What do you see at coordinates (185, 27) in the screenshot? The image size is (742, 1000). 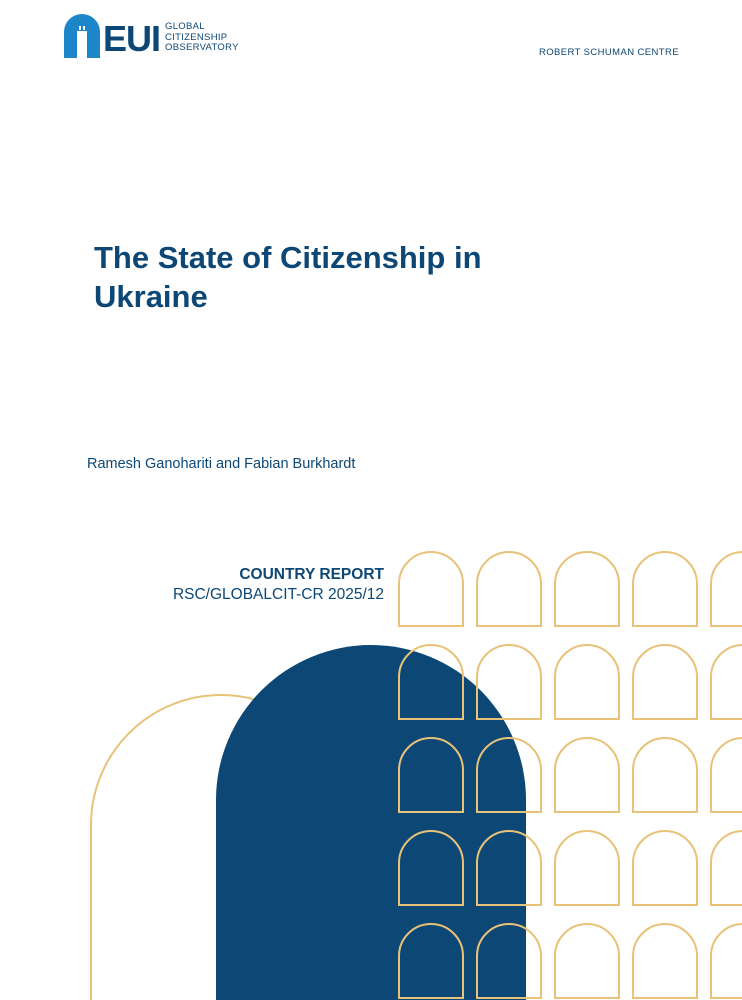 I see `logo-subtitle-line: GLOBAL` at bounding box center [185, 27].